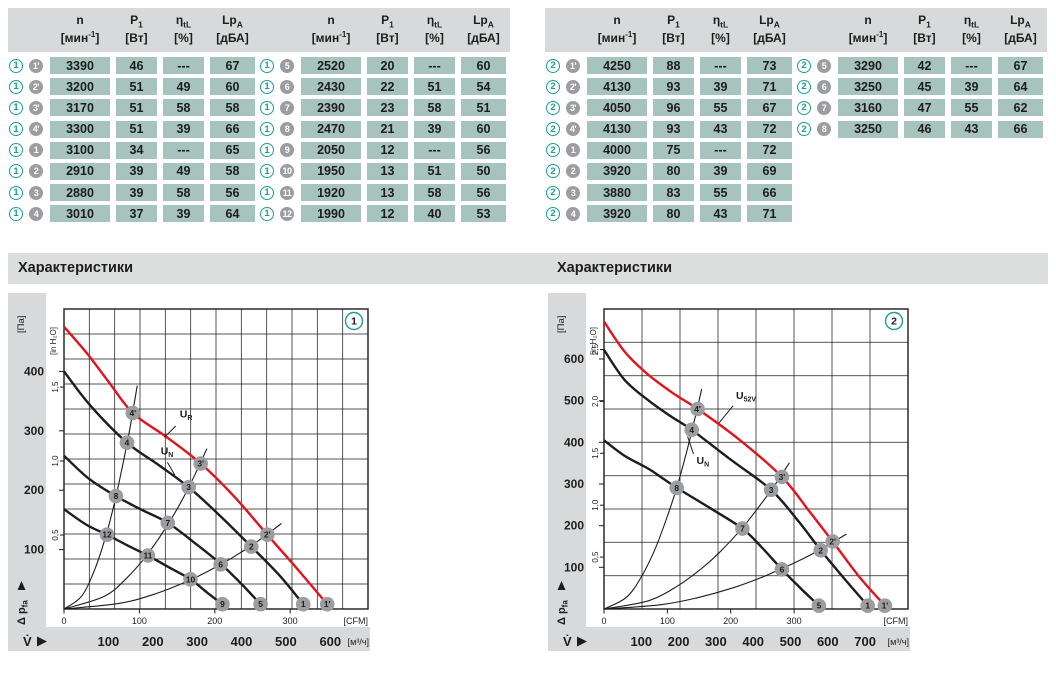 Image resolution: width=1056 pixels, height=682 pixels. Describe the element at coordinates (287, 86) in the screenshot. I see `operating-point-badge: 6` at that location.